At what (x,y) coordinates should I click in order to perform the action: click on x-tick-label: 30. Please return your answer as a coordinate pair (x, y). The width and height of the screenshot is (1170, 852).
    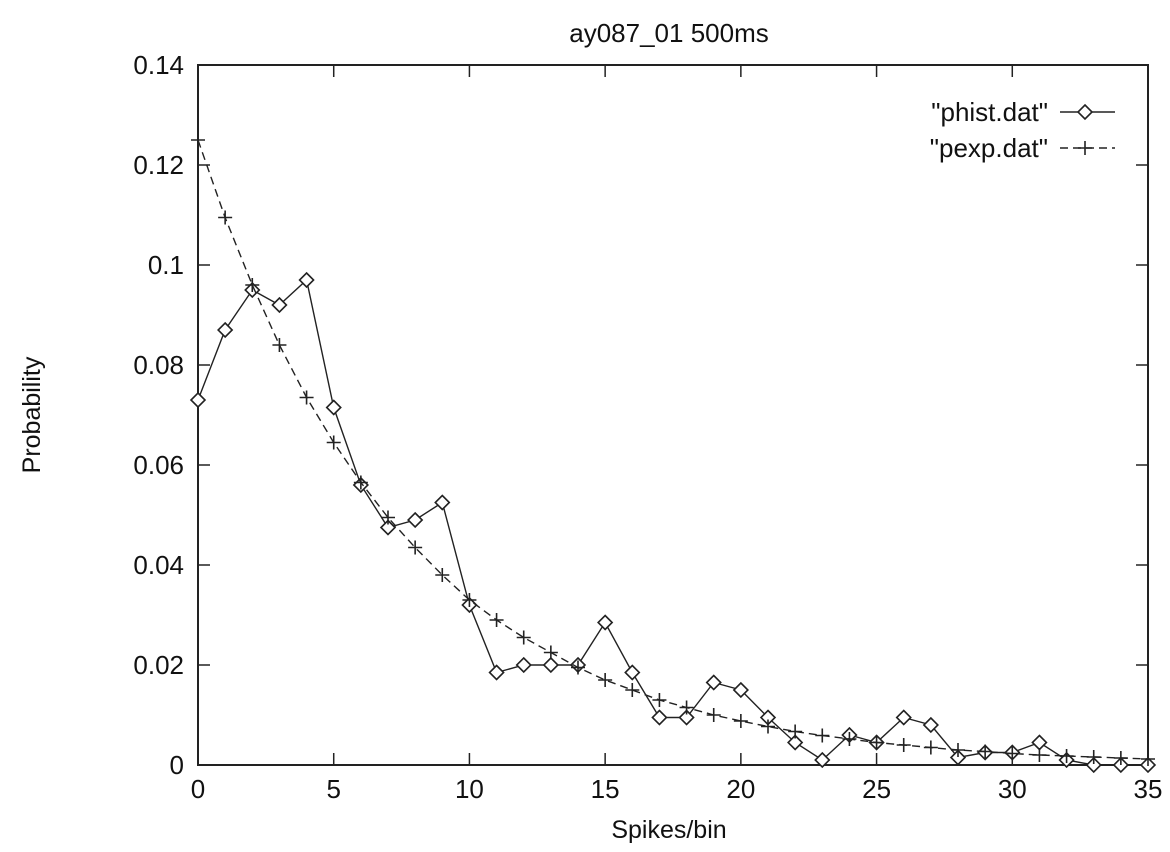
    Looking at the image, I should click on (1012, 789).